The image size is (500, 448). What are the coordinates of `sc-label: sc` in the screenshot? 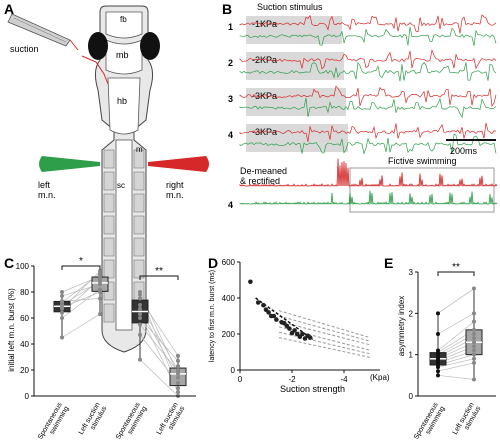 It's located at (121, 185).